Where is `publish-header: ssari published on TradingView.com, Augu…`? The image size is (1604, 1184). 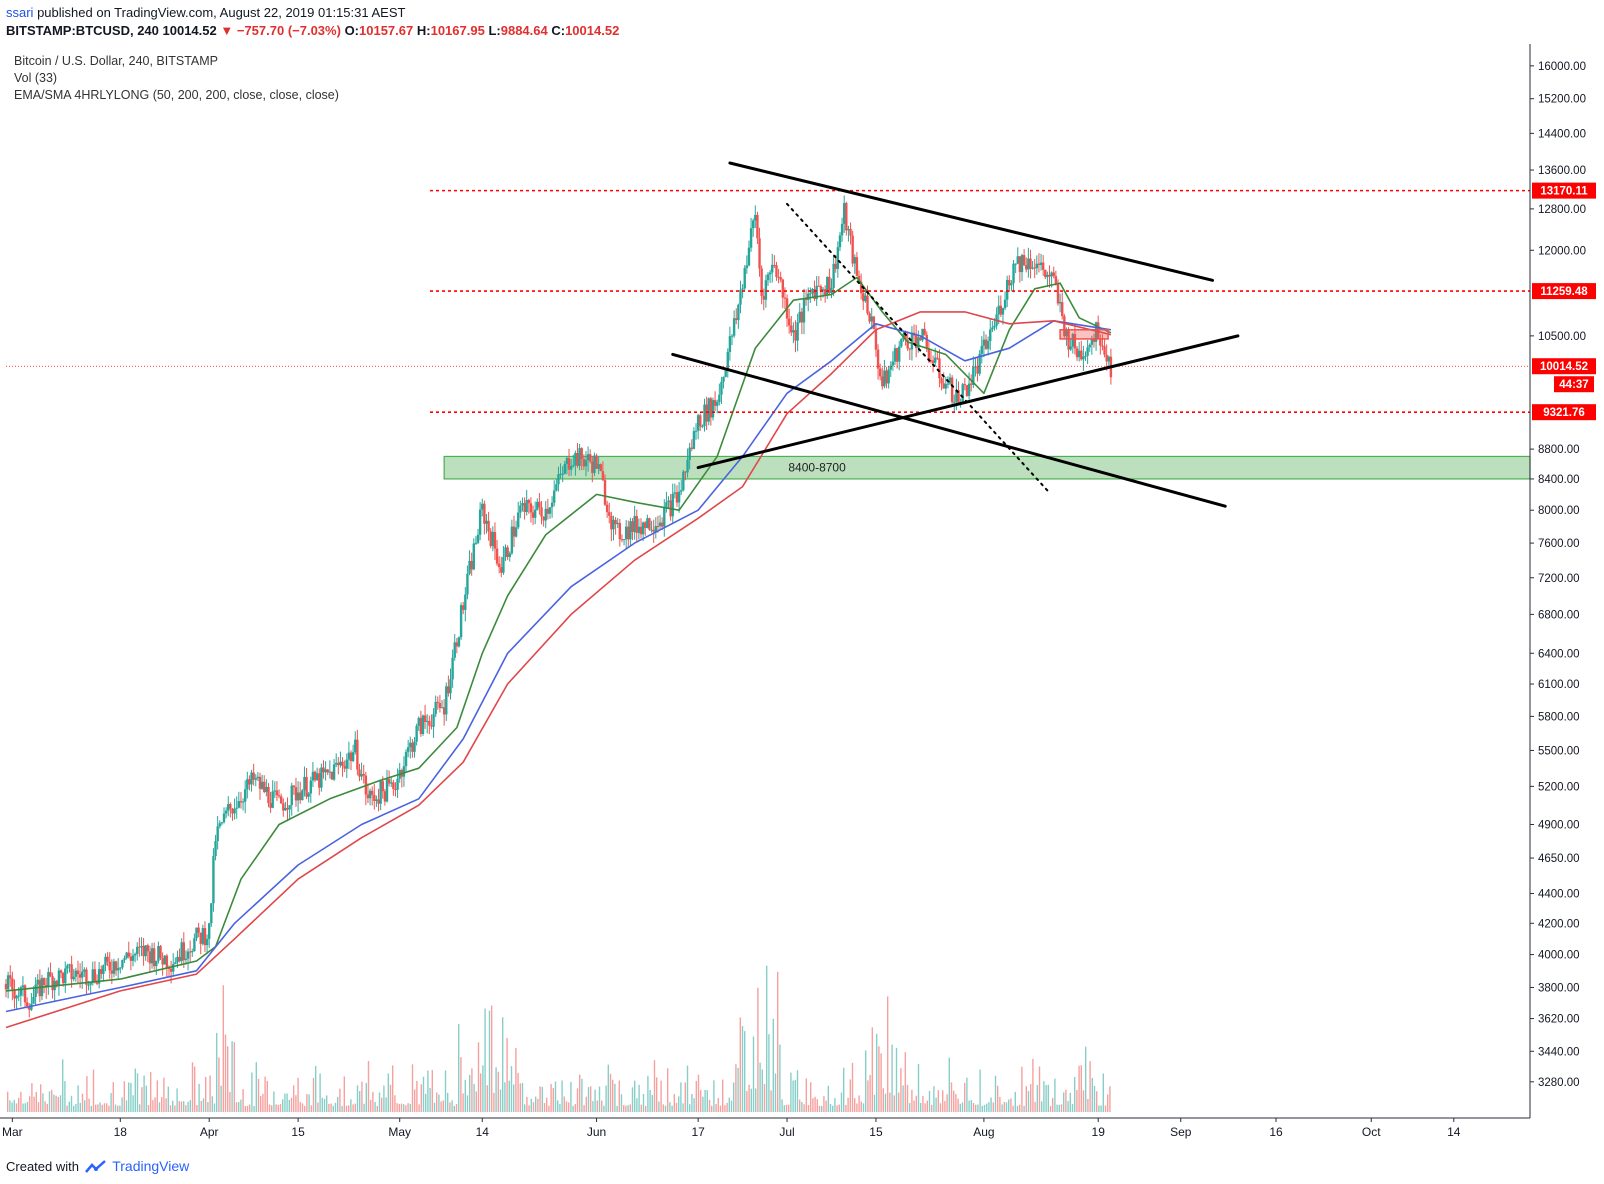 publish-header: ssari published on TradingView.com, Augu… is located at coordinates (205, 13).